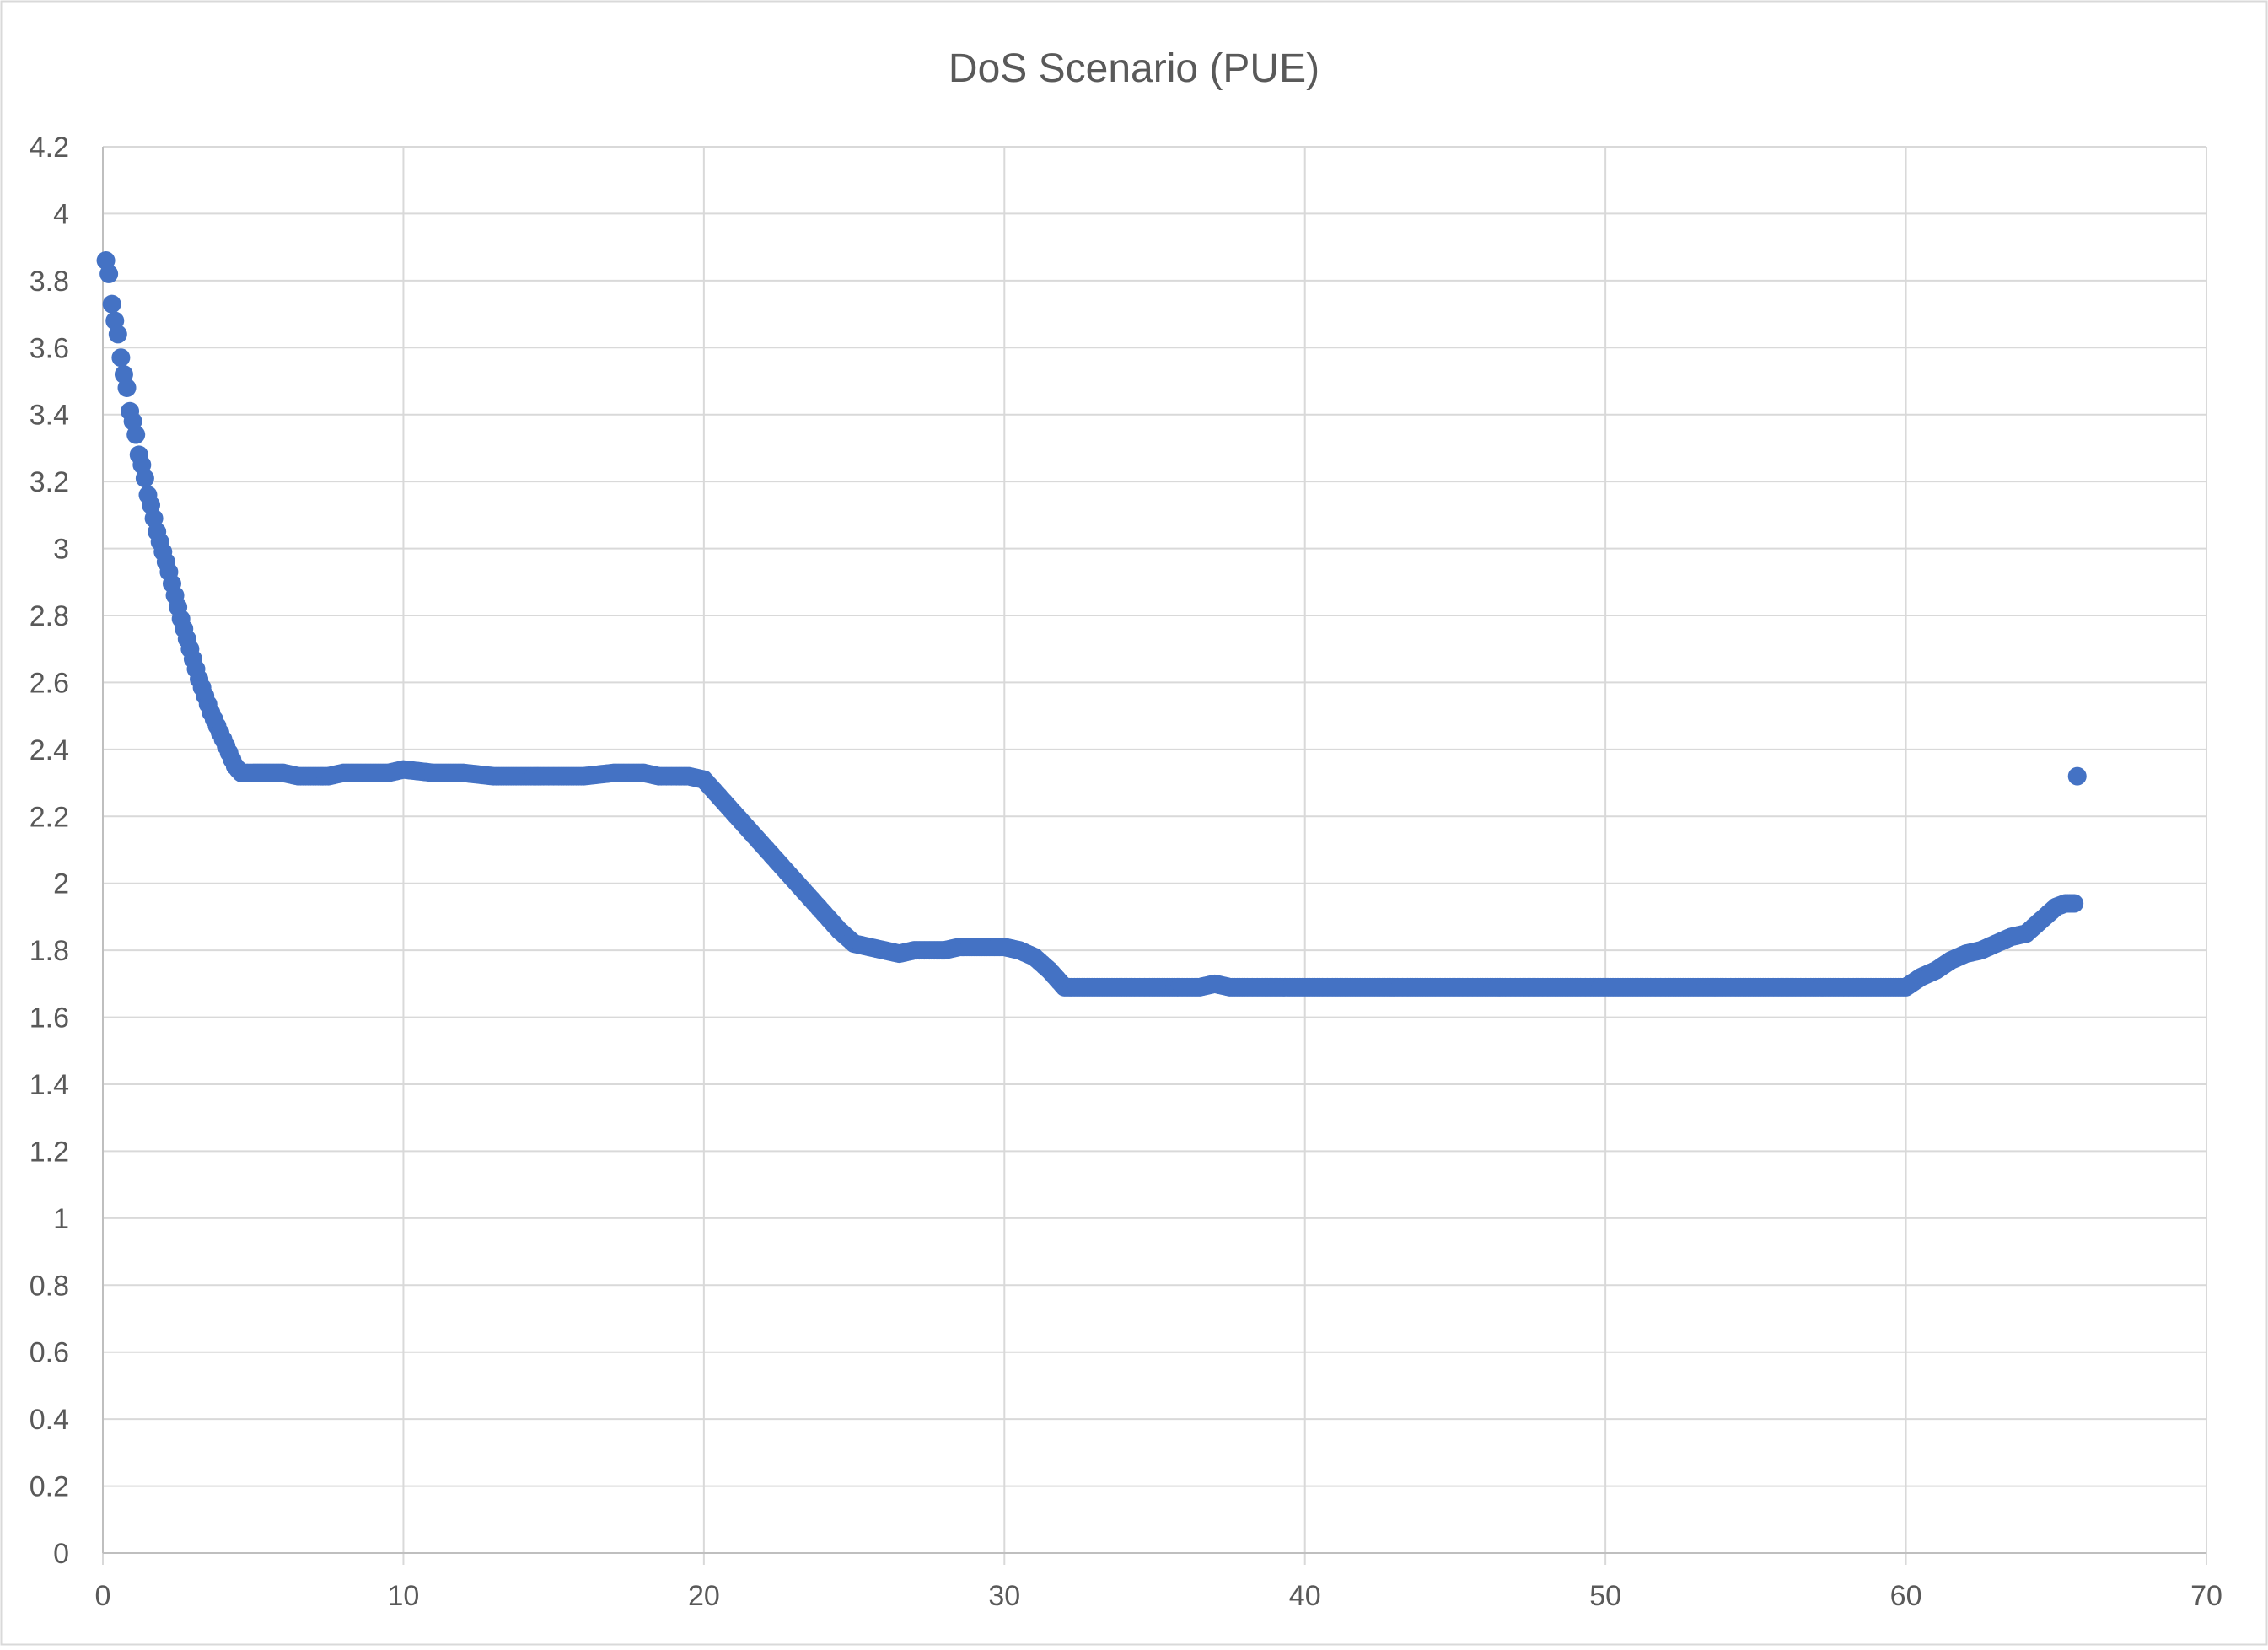 The image size is (2268, 1650). What do you see at coordinates (61, 214) in the screenshot?
I see `y-tick-label: 4` at bounding box center [61, 214].